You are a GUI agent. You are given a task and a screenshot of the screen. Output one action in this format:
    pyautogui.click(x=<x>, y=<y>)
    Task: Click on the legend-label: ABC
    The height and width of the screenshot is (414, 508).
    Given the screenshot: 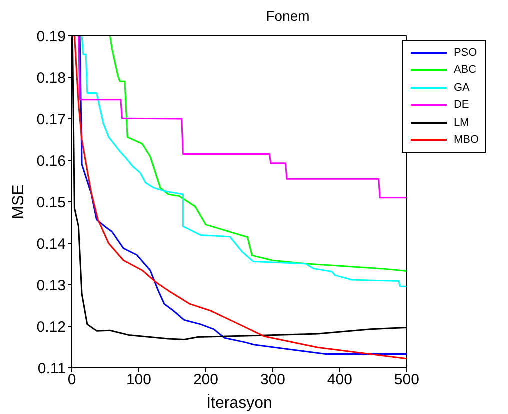 What is the action you would take?
    pyautogui.click(x=465, y=70)
    